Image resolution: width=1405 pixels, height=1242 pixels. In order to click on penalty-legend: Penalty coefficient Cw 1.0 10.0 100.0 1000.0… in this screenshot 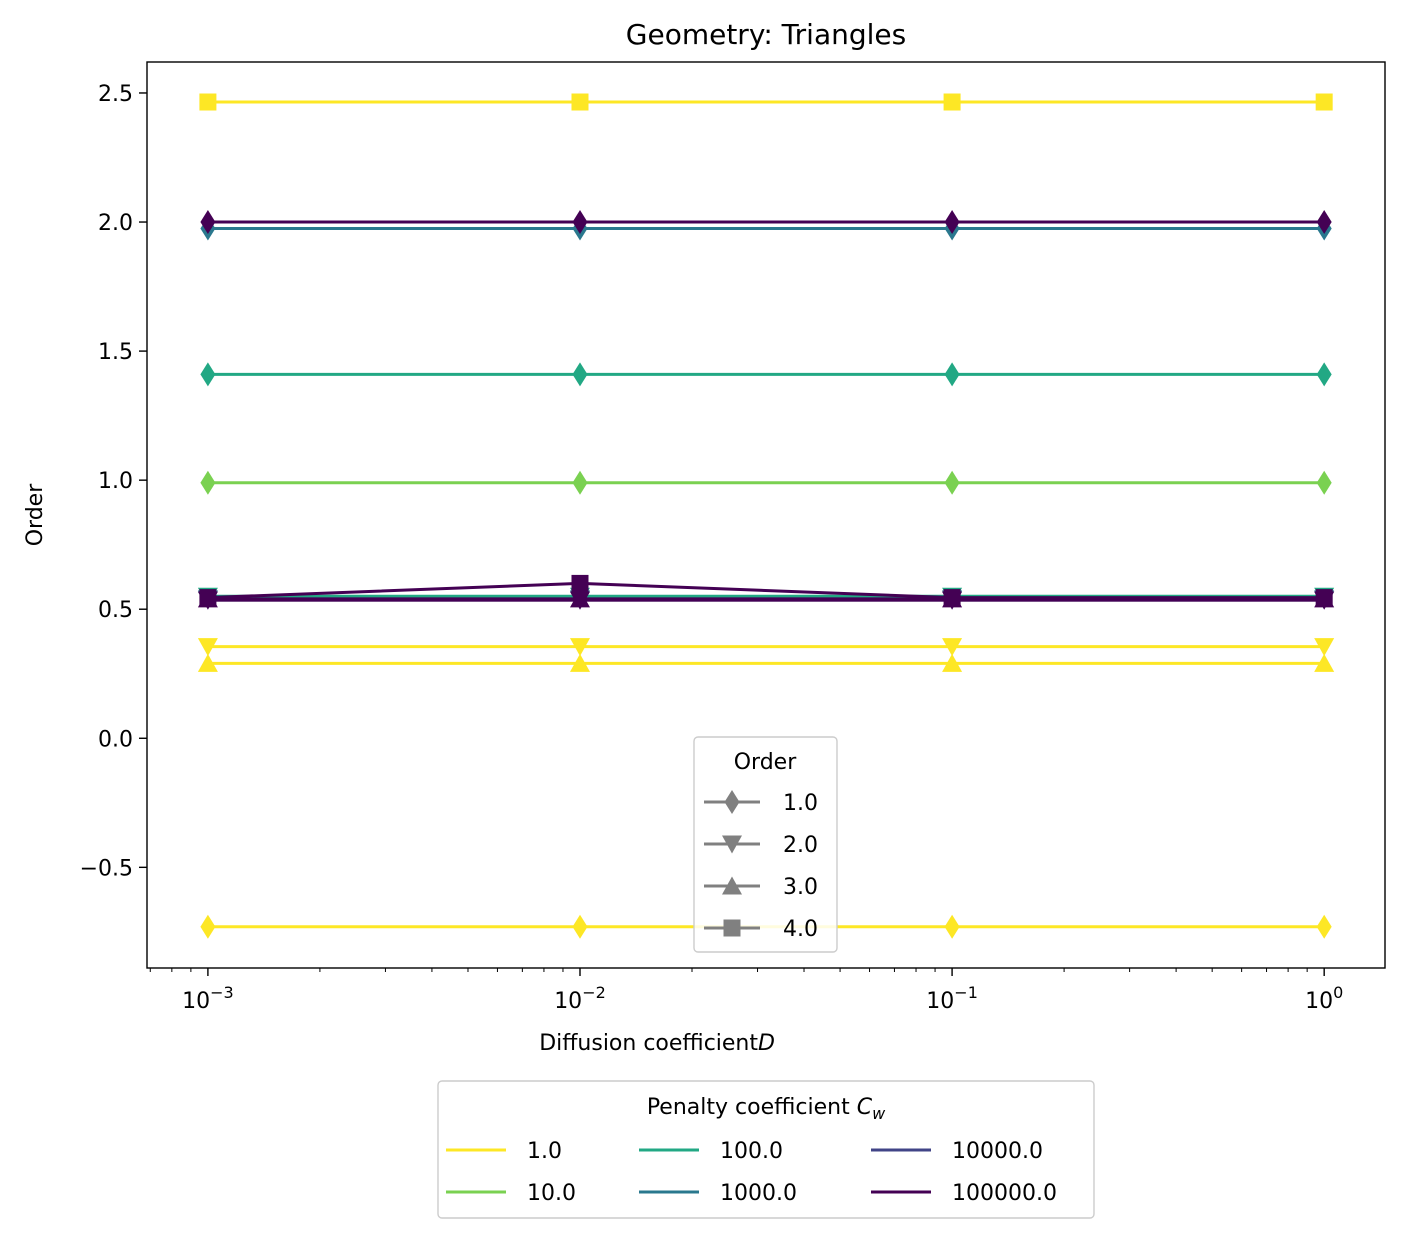, I will do `click(766, 1149)`.